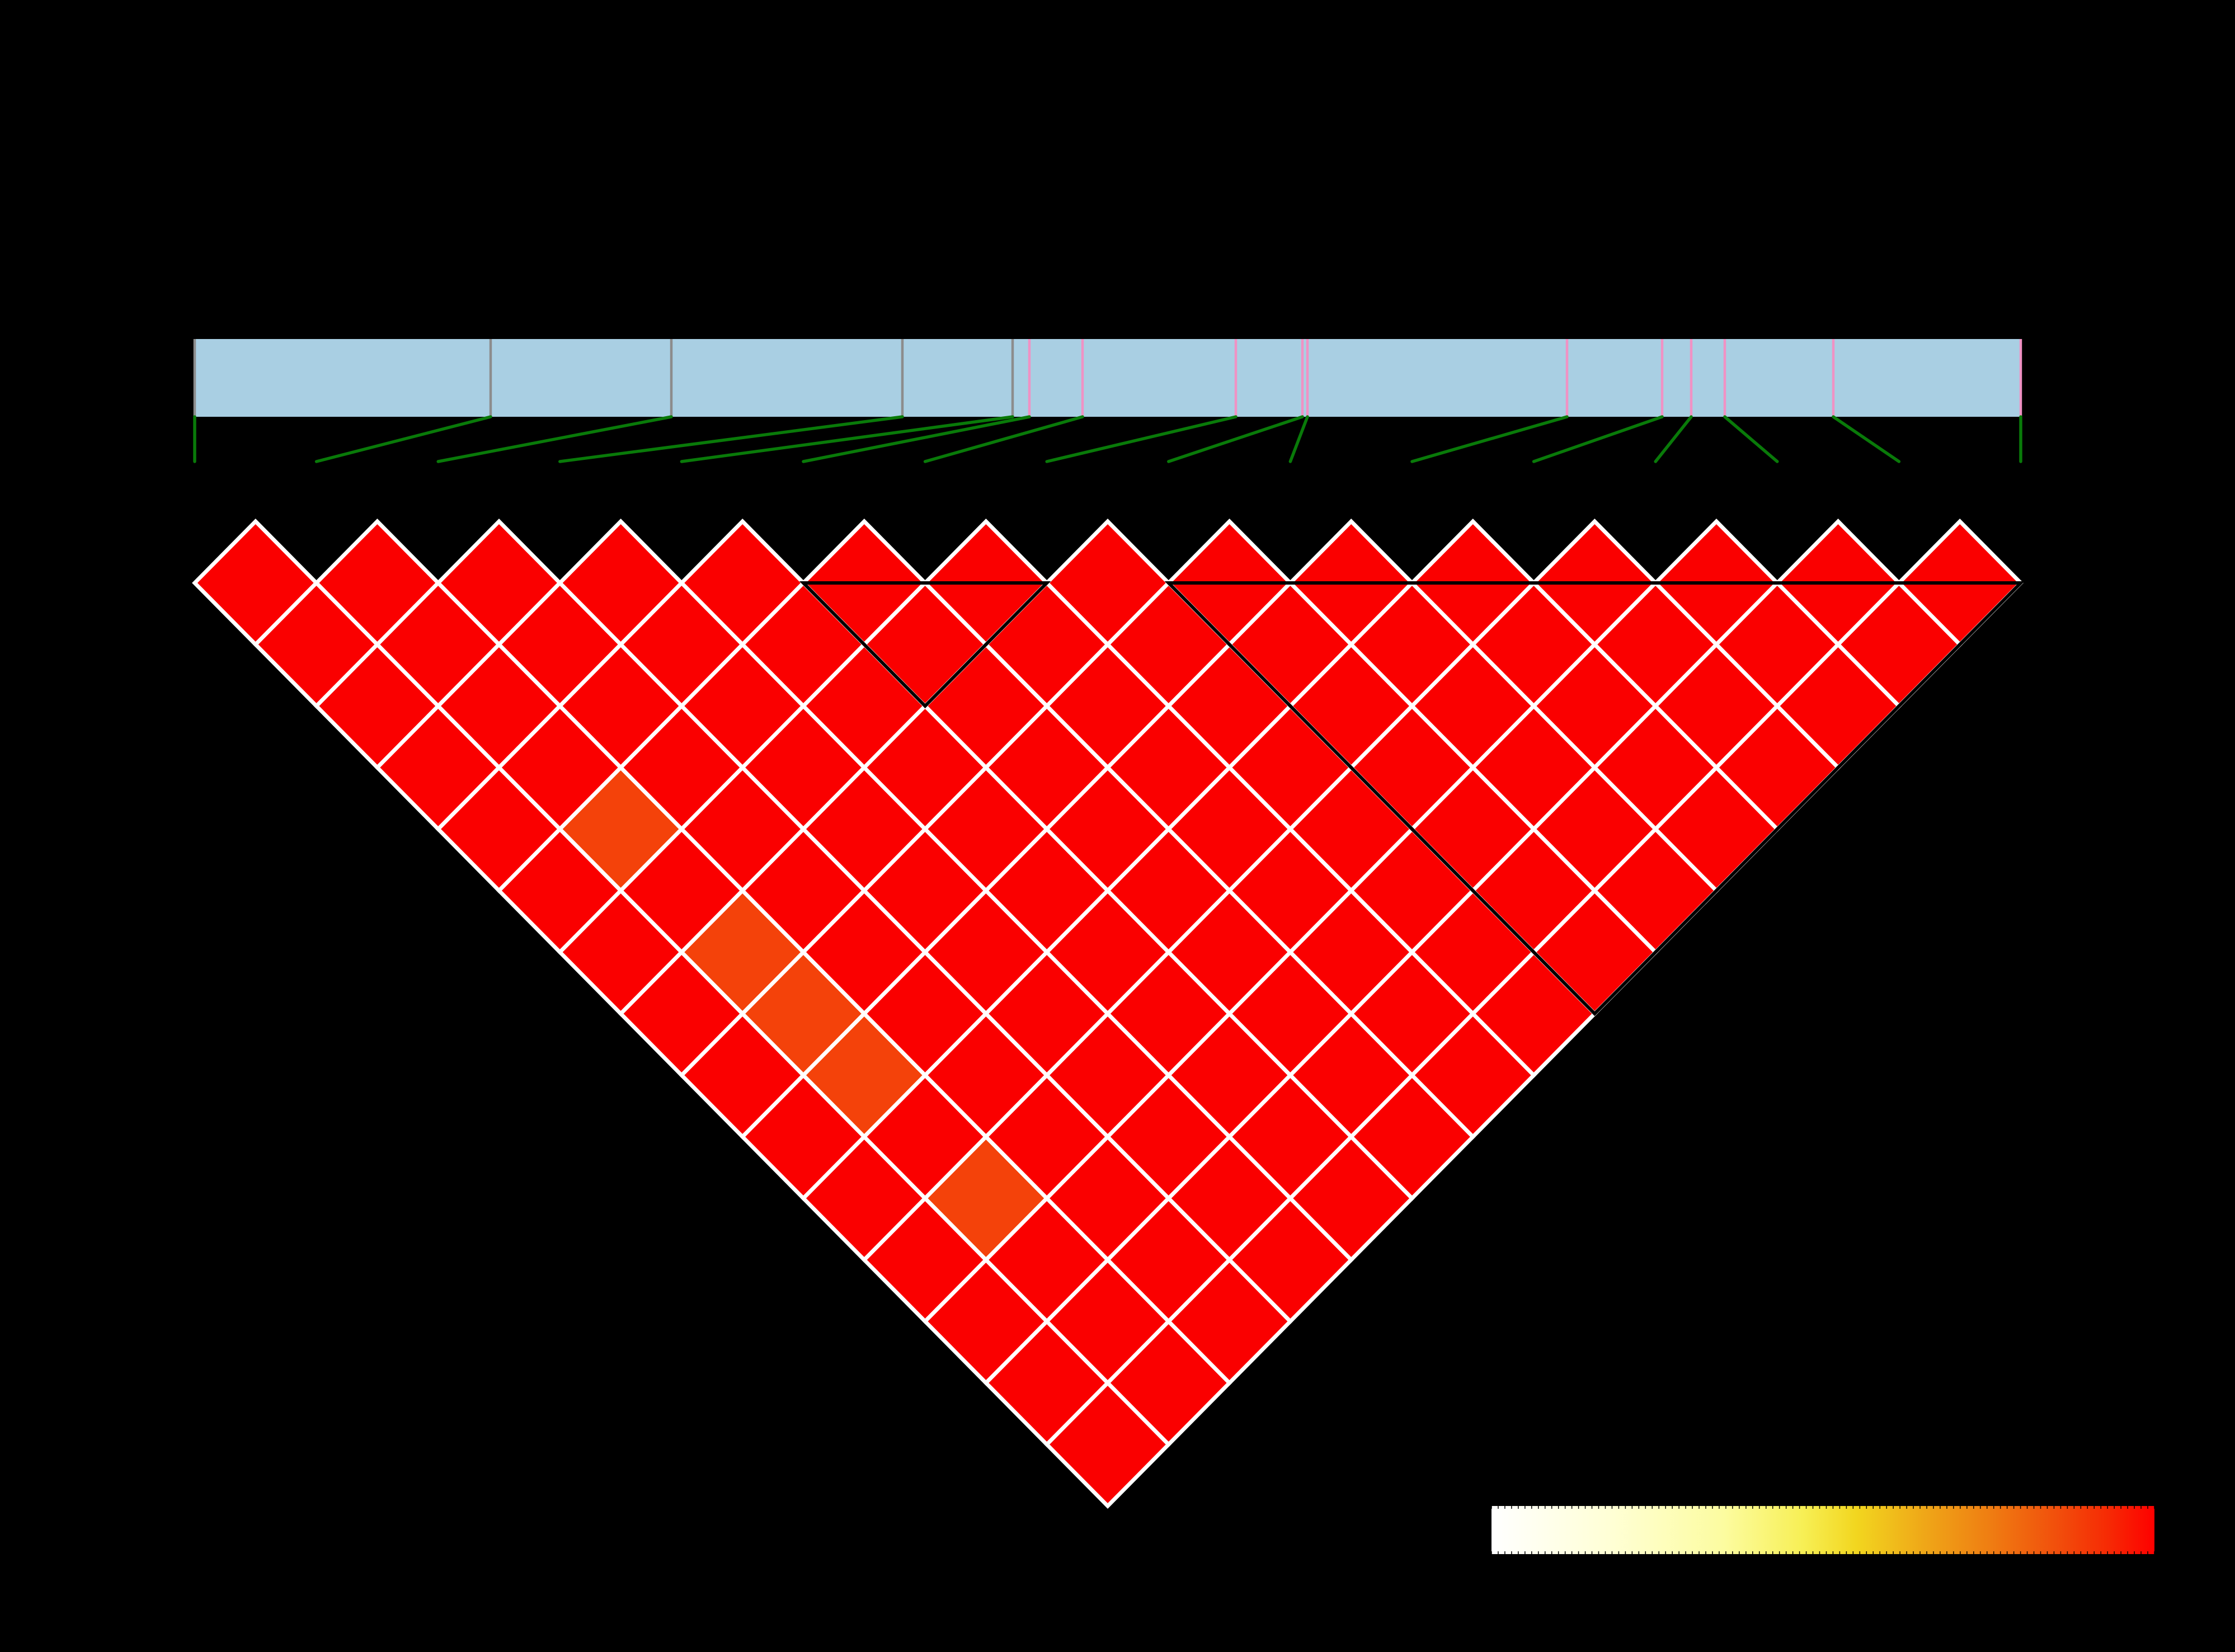  I want to click on color-key-group, so click(1823, 1530).